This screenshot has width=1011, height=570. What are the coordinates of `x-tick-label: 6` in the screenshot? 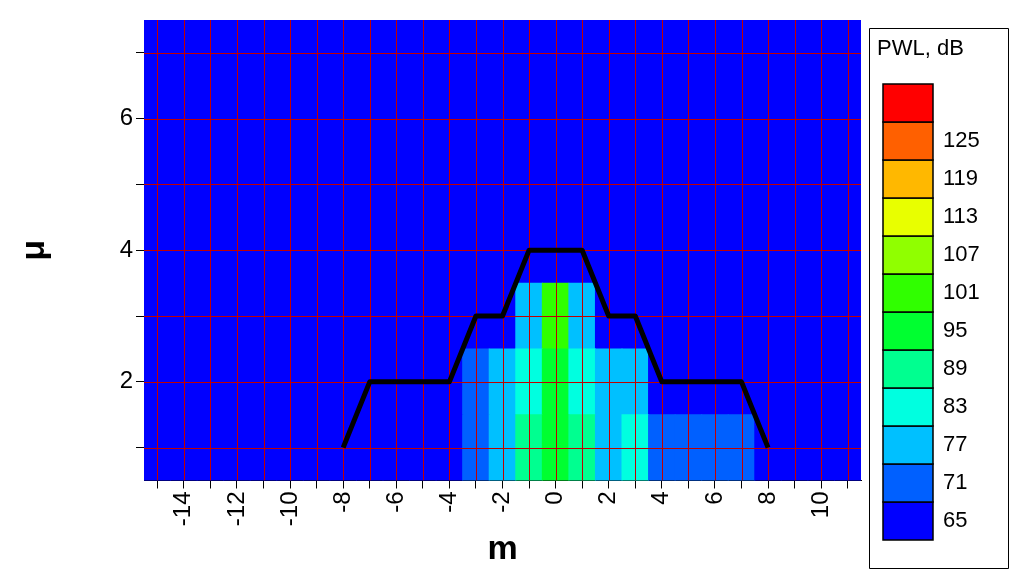 It's located at (713, 498).